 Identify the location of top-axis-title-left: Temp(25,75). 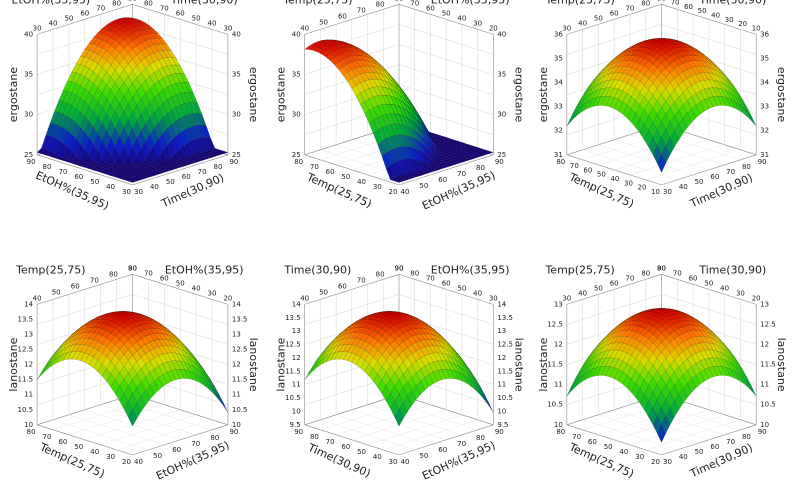
(317, 3).